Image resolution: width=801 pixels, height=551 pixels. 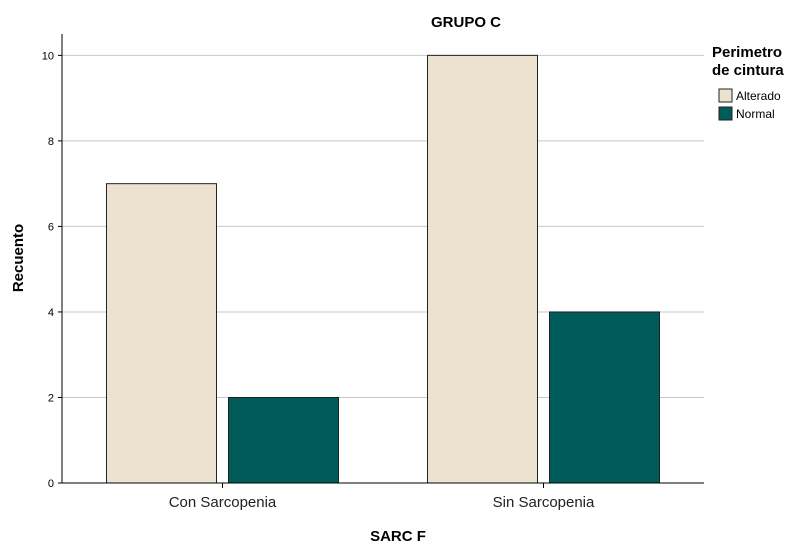 I want to click on y-tick-labels: 0 2 4 6 8 10, so click(x=52, y=270).